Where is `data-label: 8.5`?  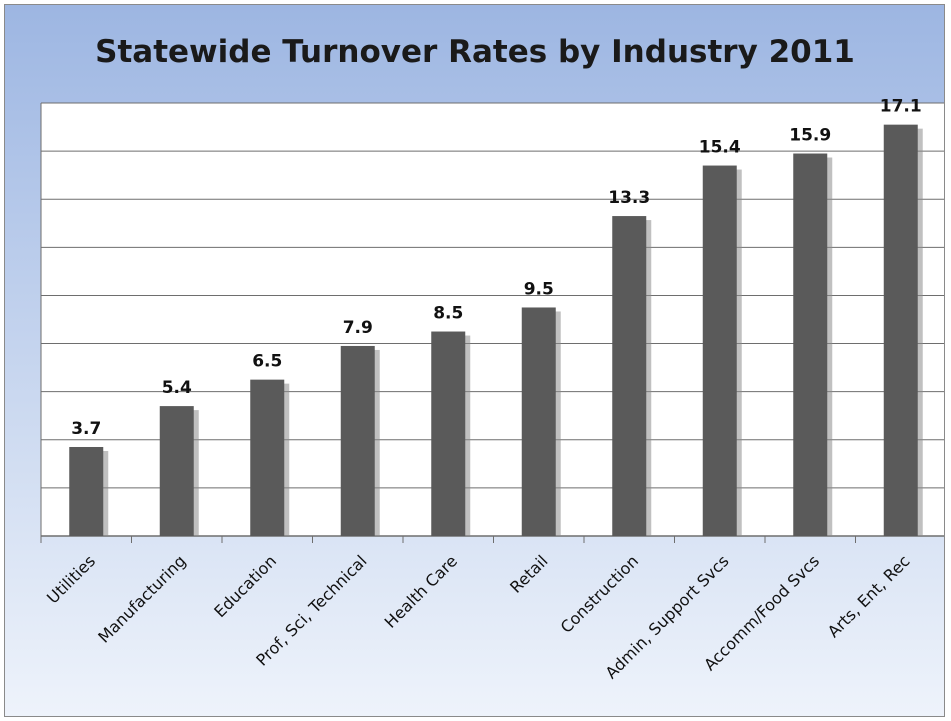 data-label: 8.5 is located at coordinates (448, 314).